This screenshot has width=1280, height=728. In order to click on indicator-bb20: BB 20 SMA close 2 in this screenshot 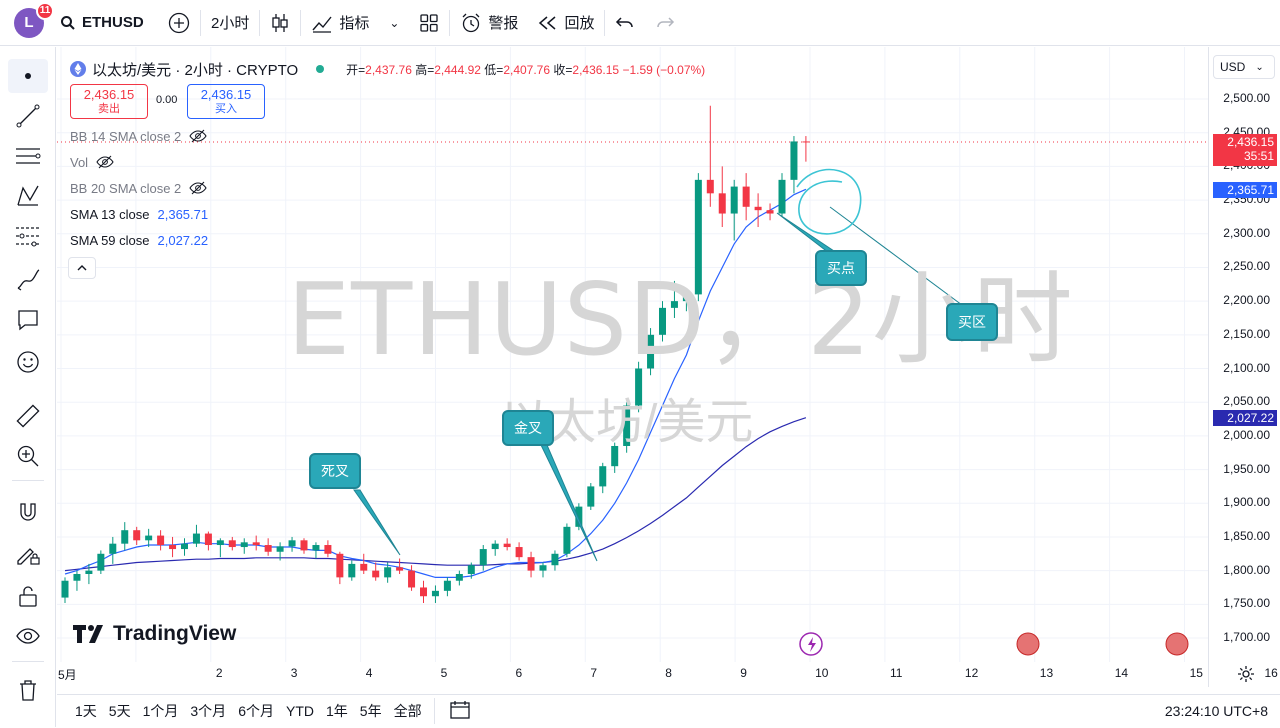, I will do `click(139, 188)`.